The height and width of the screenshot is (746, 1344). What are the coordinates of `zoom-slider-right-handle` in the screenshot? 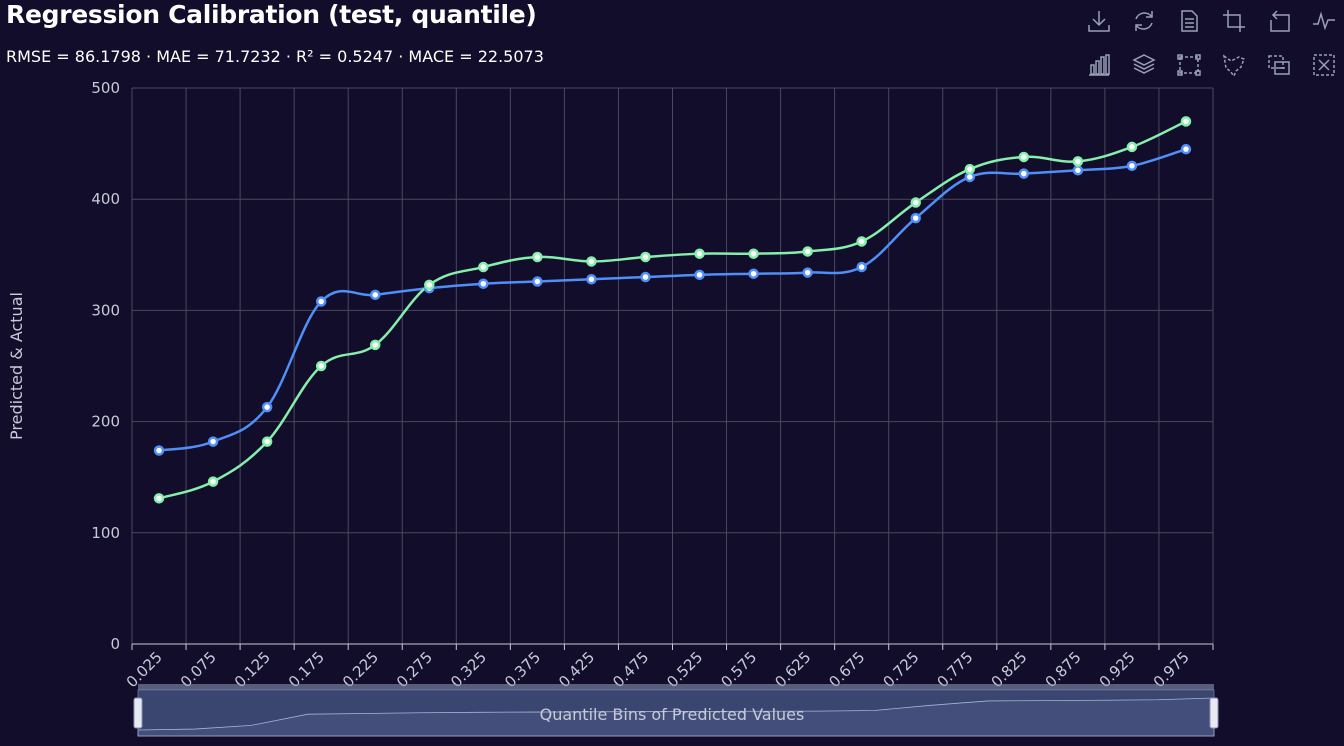 It's located at (1214, 713).